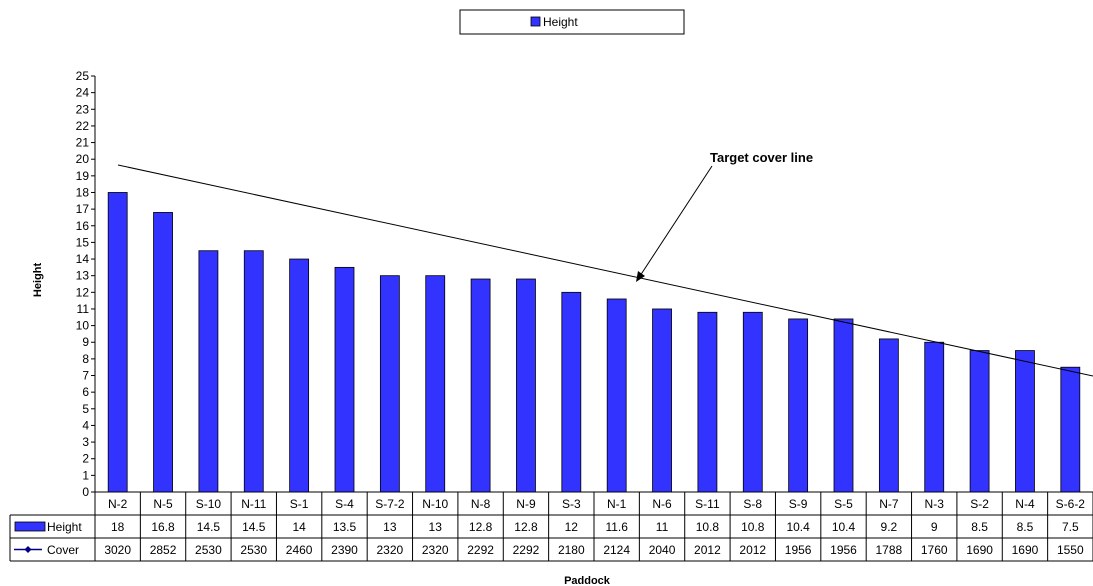 This screenshot has height=586, width=1093. I want to click on y-tick-label: 7, so click(85, 376).